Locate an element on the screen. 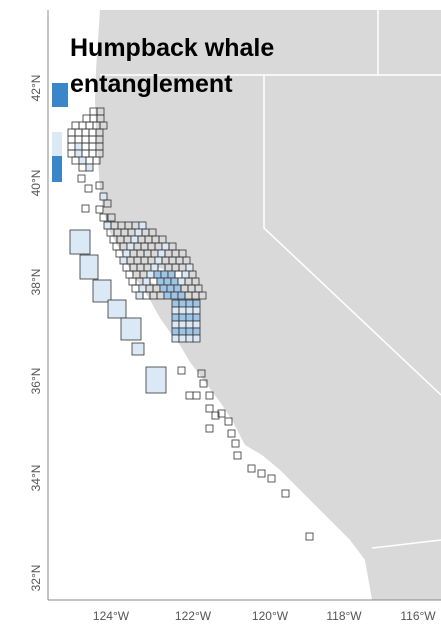 This screenshot has height=634, width=441. lat-tick-label: 36°N is located at coordinates (36, 381).